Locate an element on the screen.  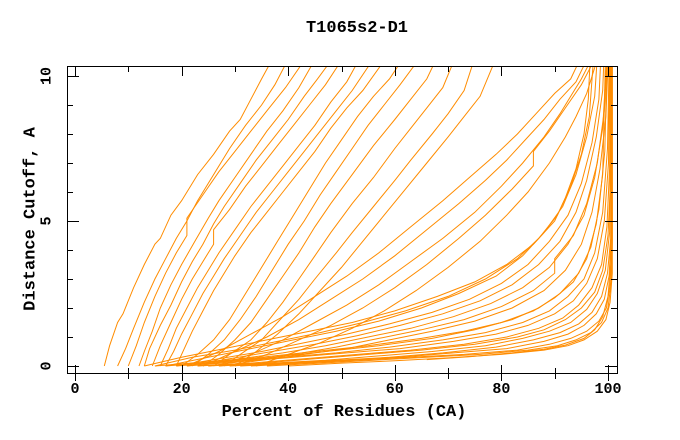
x-tick-label: 40 is located at coordinates (288, 389).